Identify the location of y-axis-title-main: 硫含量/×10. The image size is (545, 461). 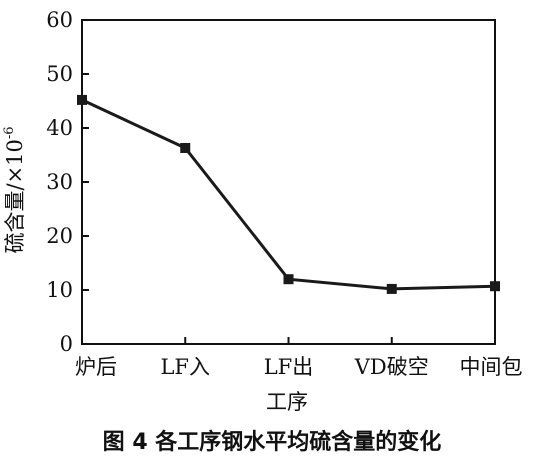
(15, 196).